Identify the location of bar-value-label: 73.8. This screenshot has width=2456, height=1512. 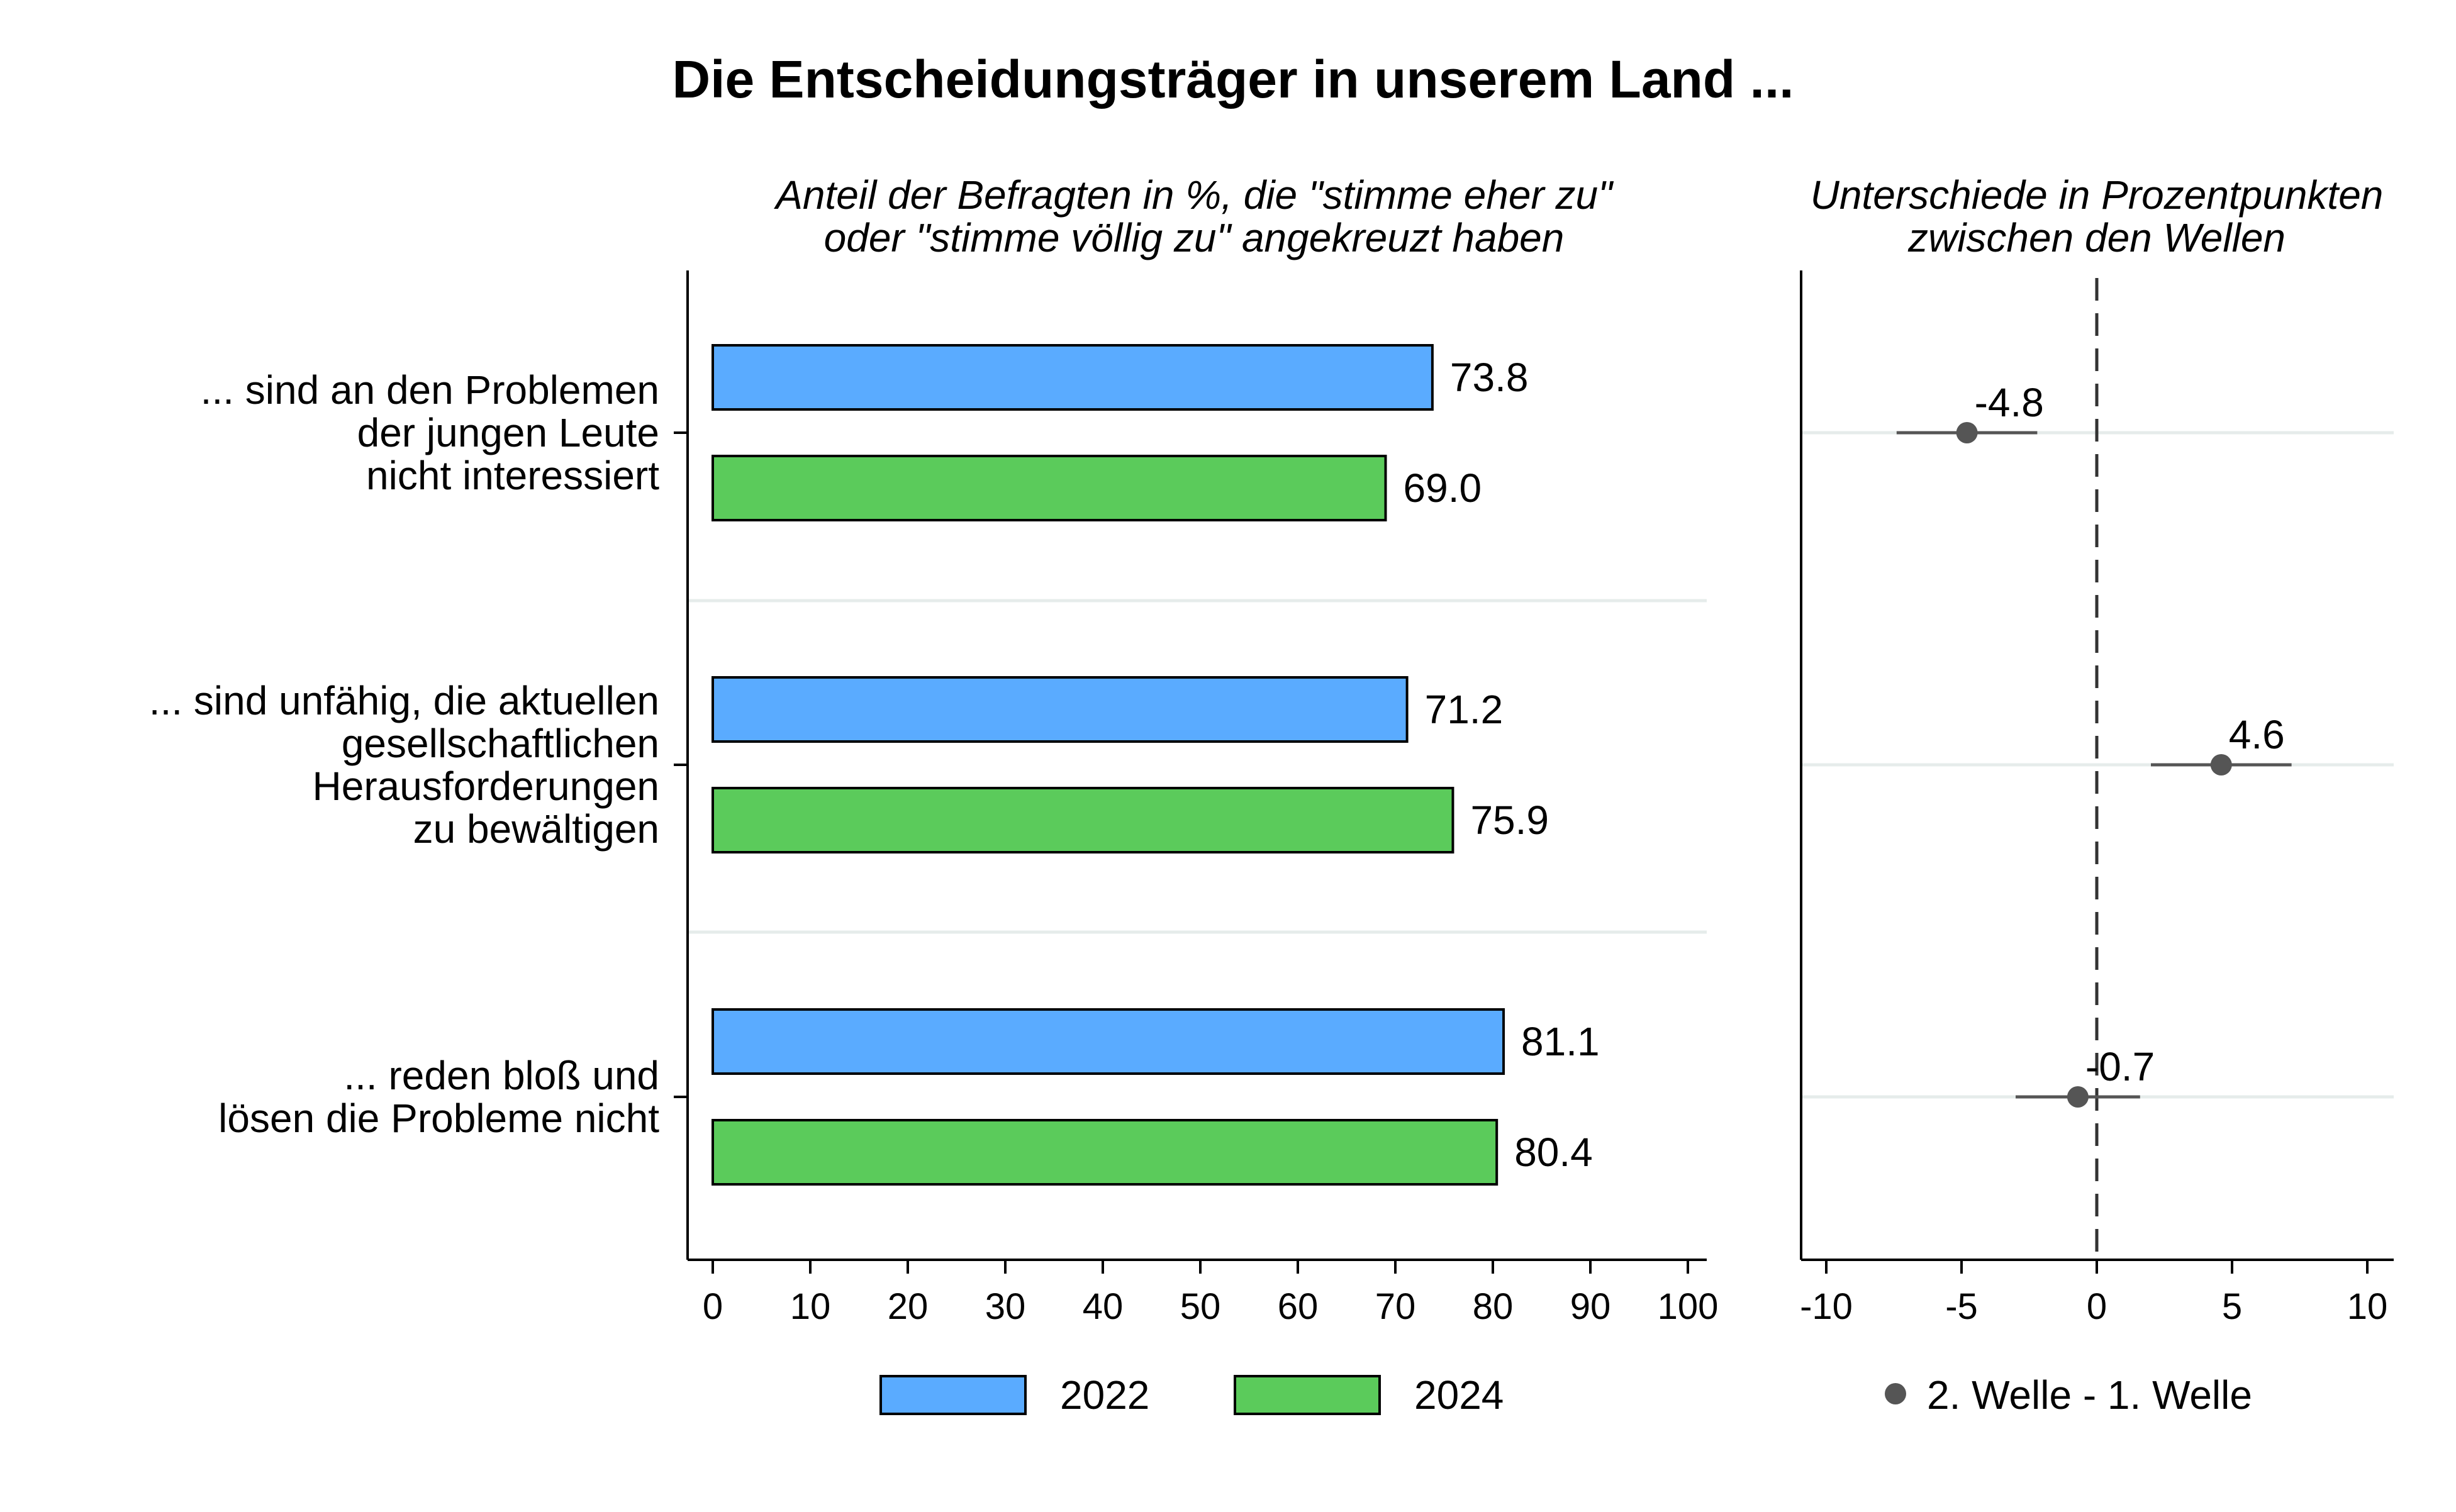
(1489, 377).